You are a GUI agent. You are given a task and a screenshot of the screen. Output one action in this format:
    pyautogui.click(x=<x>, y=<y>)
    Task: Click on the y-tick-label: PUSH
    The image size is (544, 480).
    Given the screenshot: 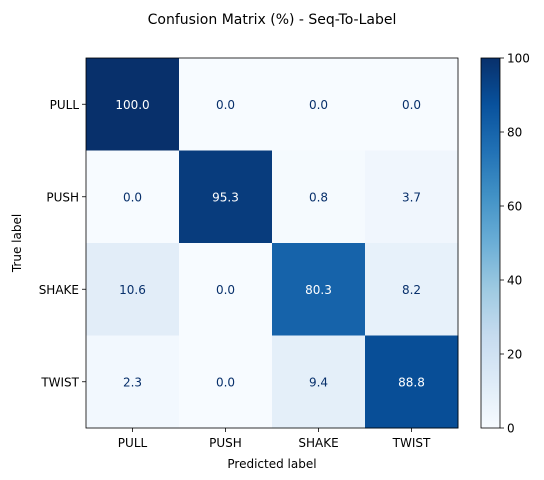 What is the action you would take?
    pyautogui.click(x=62, y=197)
    